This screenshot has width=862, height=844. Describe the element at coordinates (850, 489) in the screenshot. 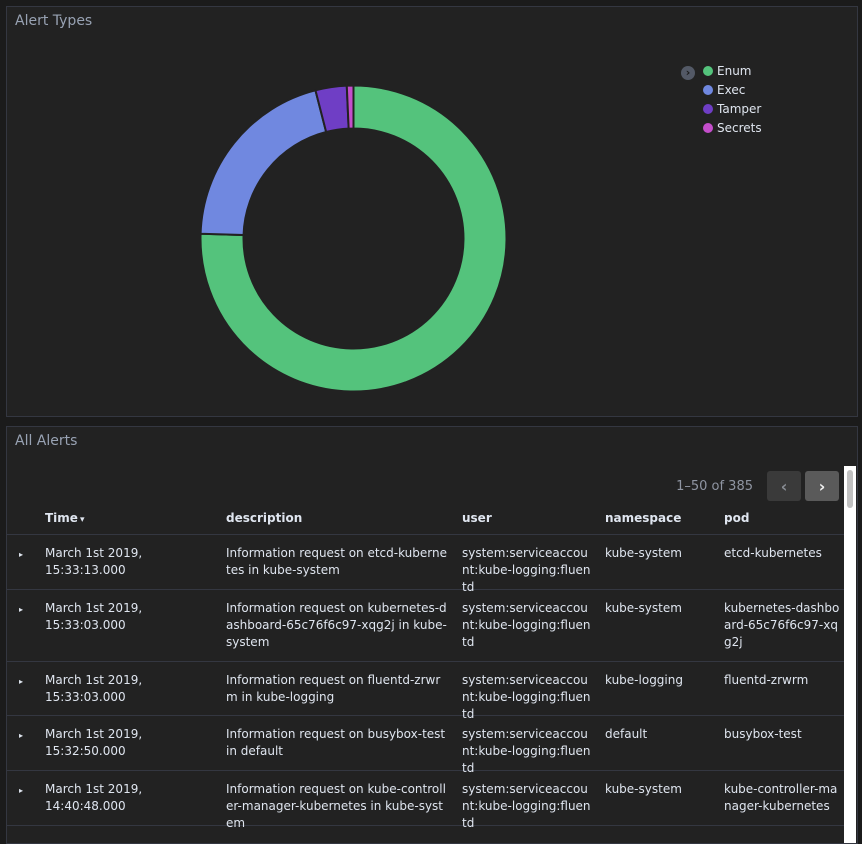

I see `scrollbar-thumb` at that location.